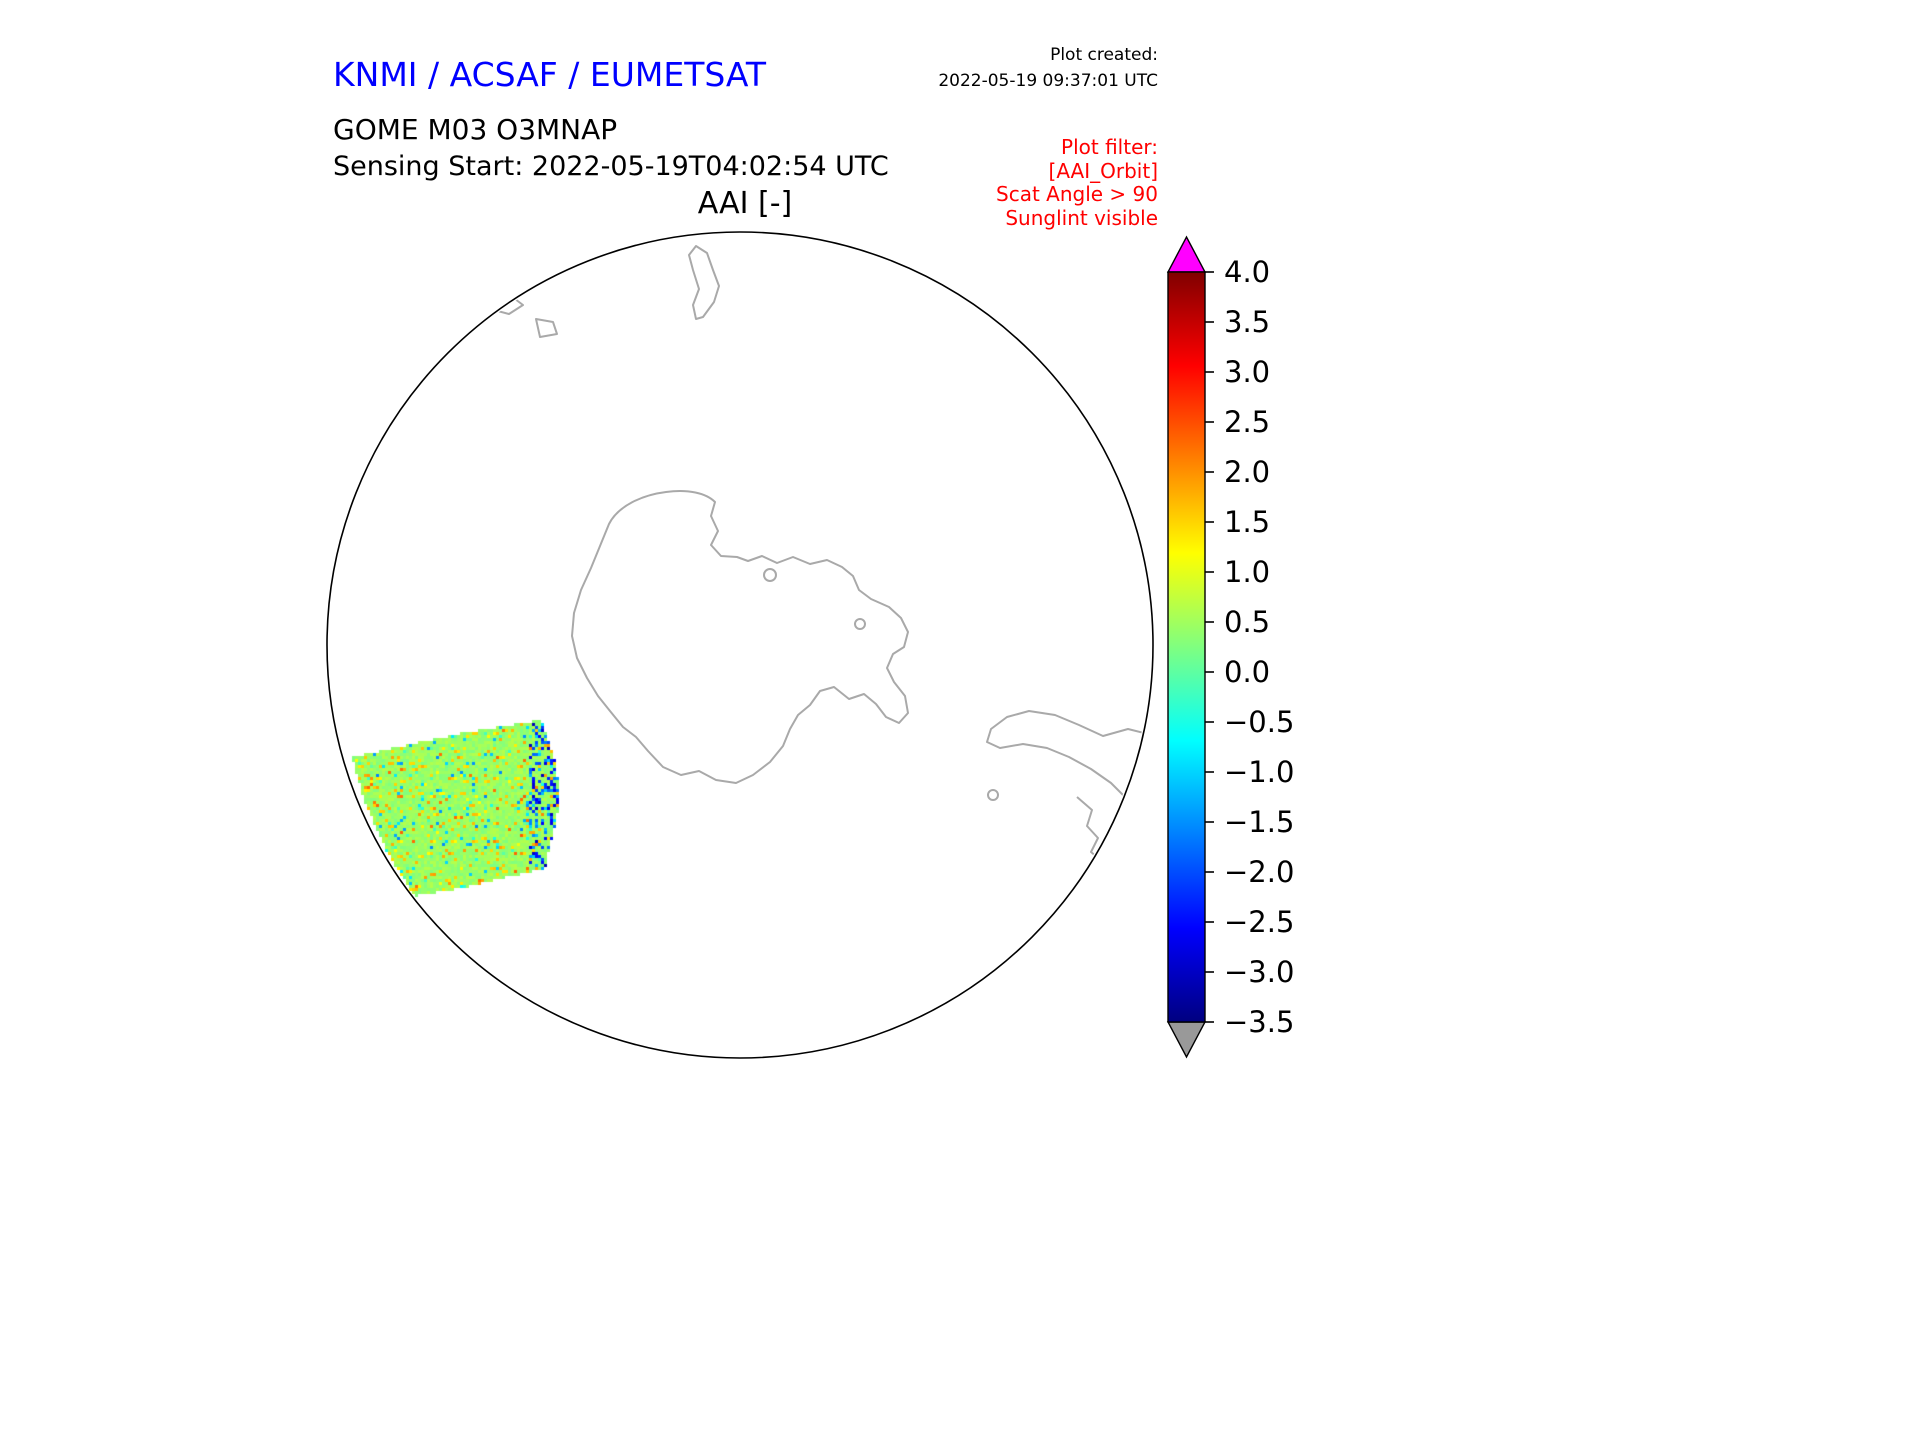 Image resolution: width=1920 pixels, height=1440 pixels. Describe the element at coordinates (1247, 322) in the screenshot. I see `colorbar-tick-label: 3.5` at that location.